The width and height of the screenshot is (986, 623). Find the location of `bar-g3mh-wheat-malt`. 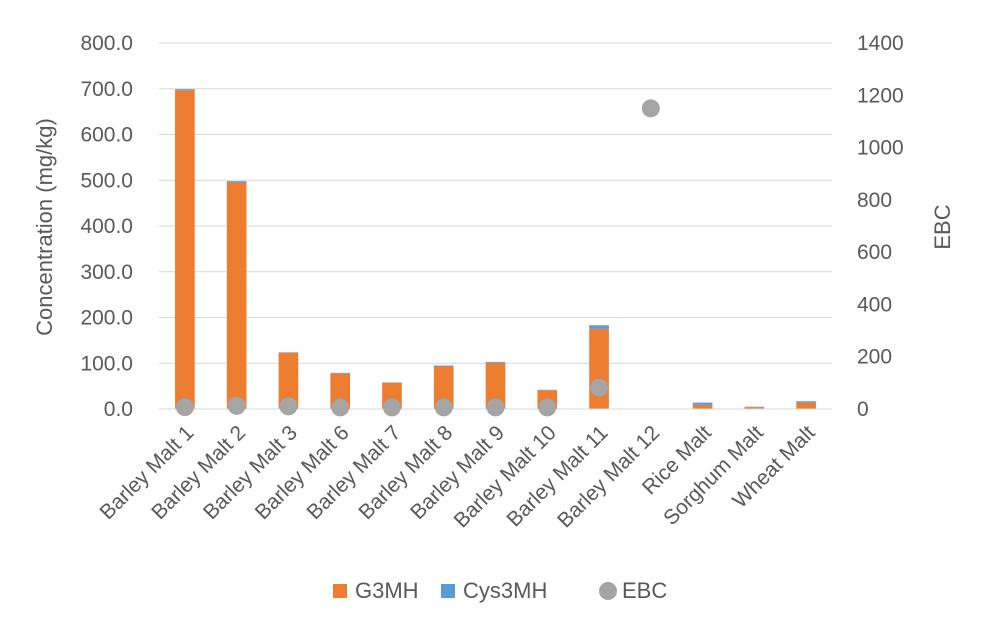

bar-g3mh-wheat-malt is located at coordinates (806, 405).